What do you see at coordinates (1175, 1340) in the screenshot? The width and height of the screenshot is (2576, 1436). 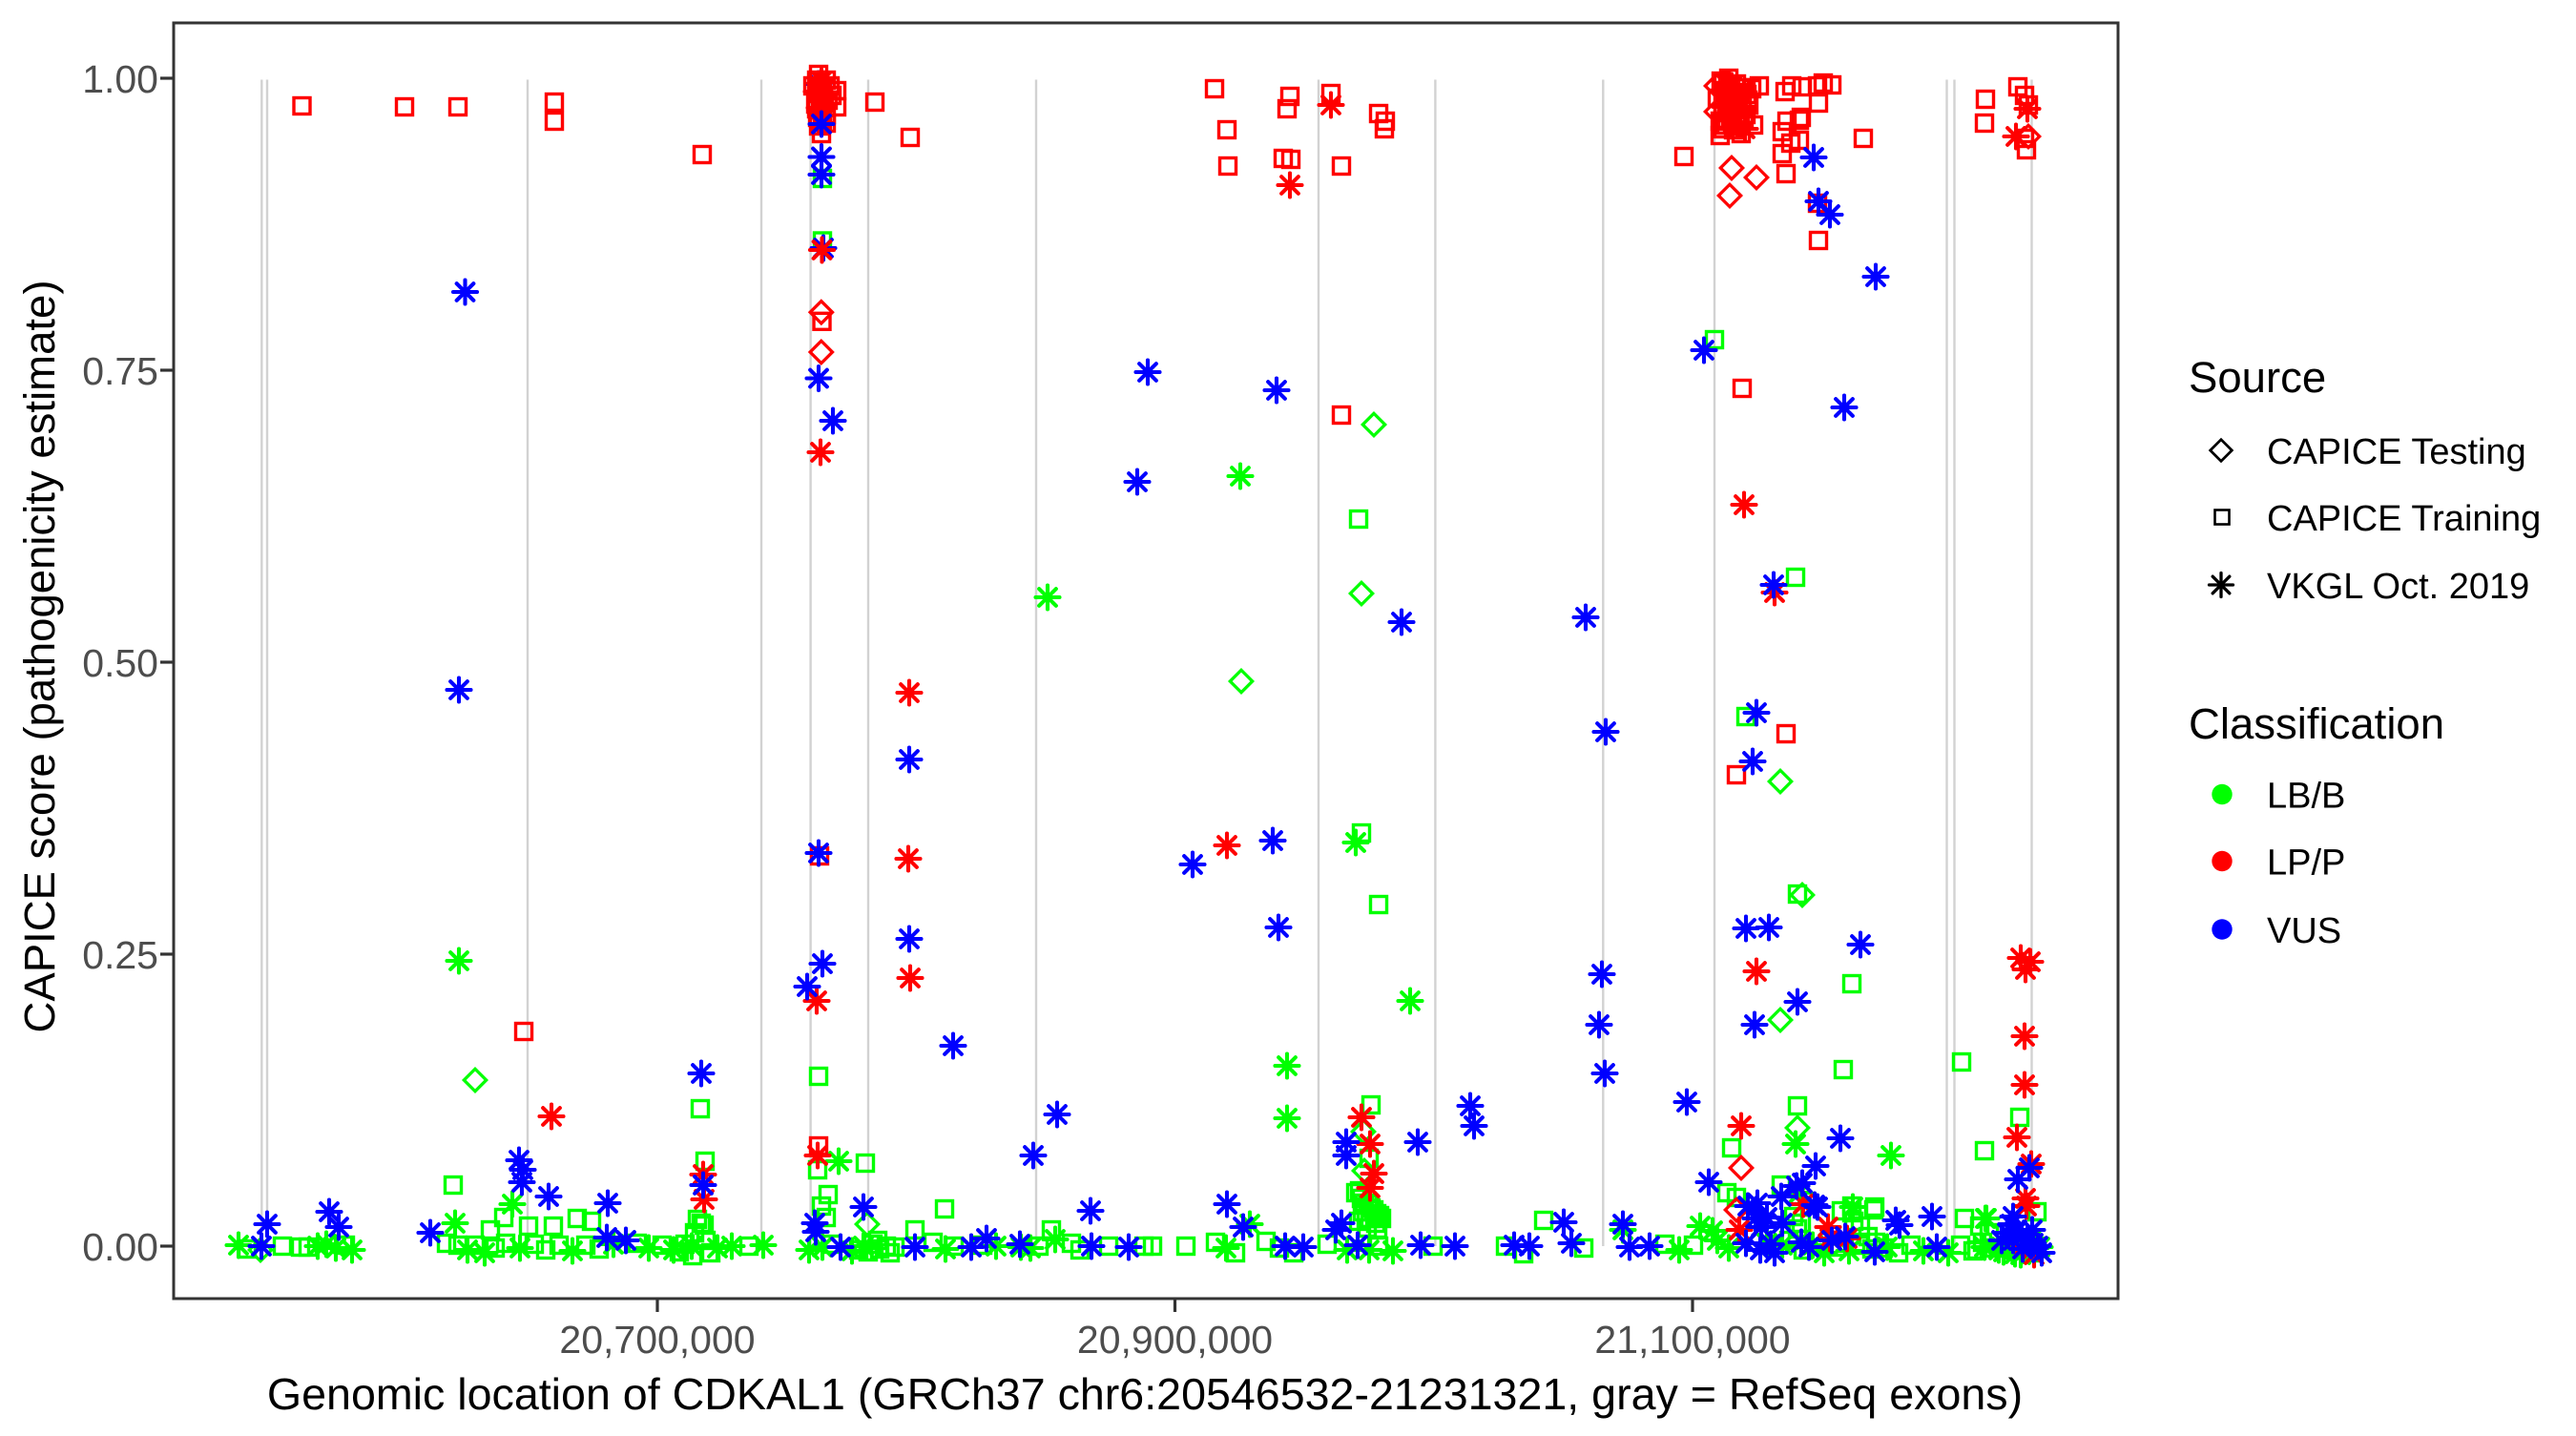 I see `svg-text: 20,900,000` at bounding box center [1175, 1340].